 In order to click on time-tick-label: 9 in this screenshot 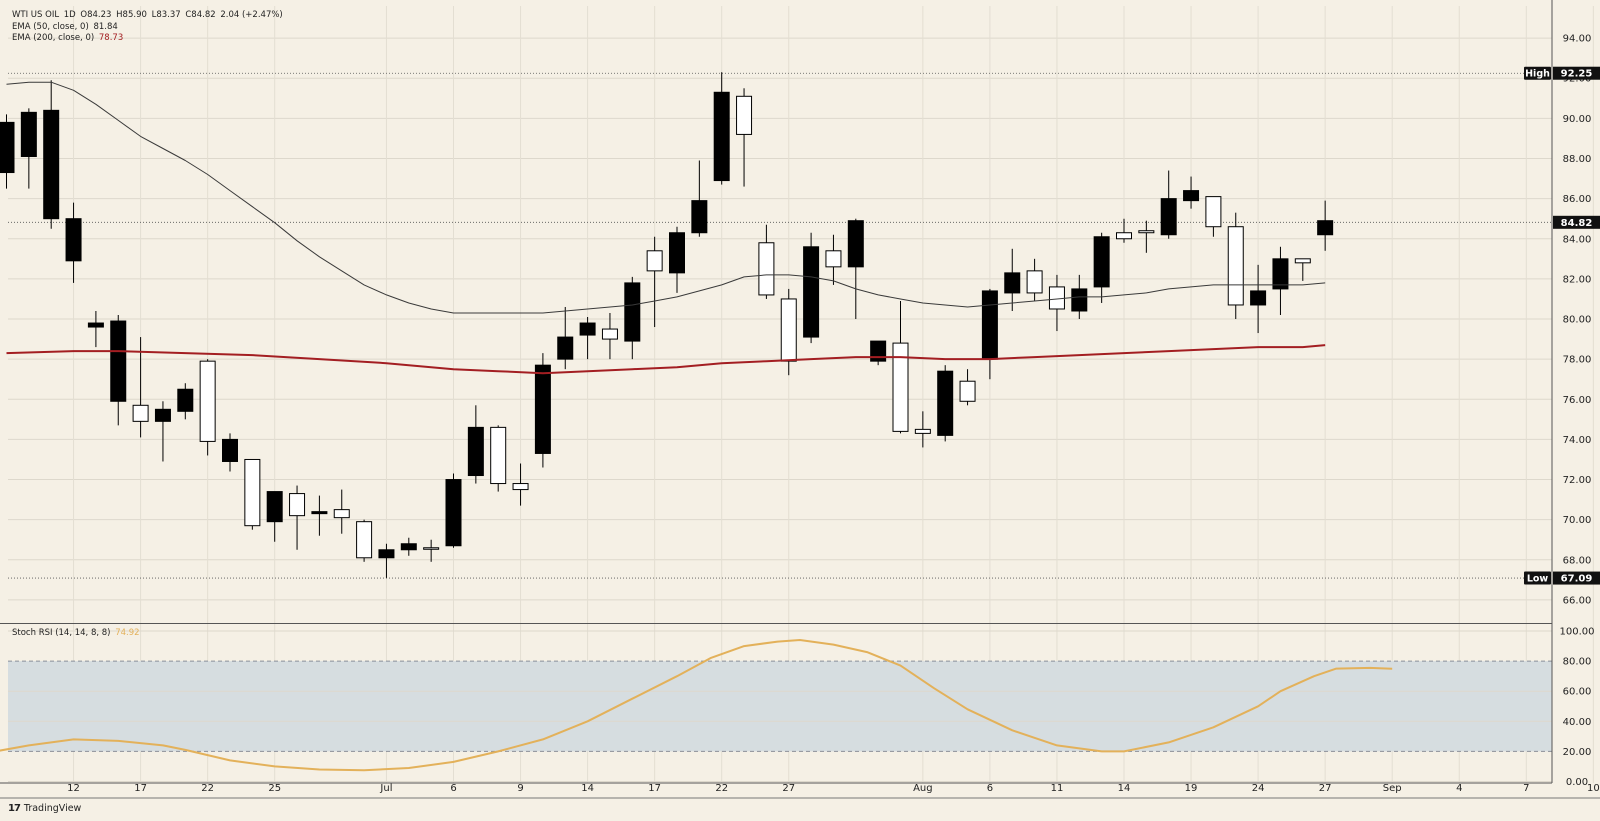, I will do `click(520, 788)`.